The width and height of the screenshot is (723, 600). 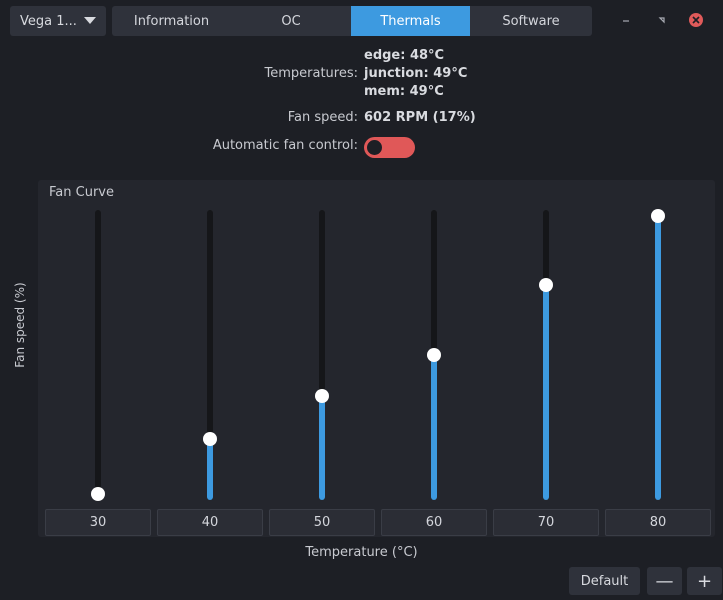 What do you see at coordinates (311, 73) in the screenshot?
I see `temperatures-label: Temperatures:` at bounding box center [311, 73].